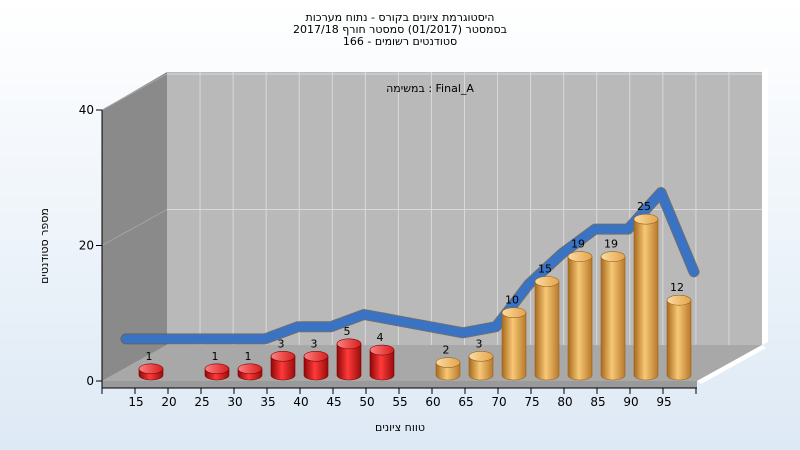  I want to click on y-axis-label: מספר סטודנטים, so click(44, 246).